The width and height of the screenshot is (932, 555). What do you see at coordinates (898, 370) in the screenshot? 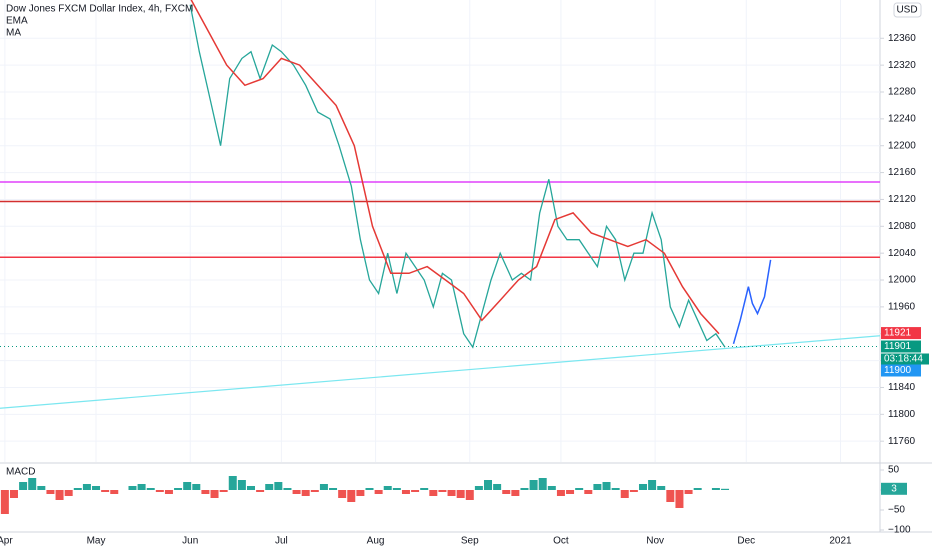
I see `price-label: 11900` at bounding box center [898, 370].